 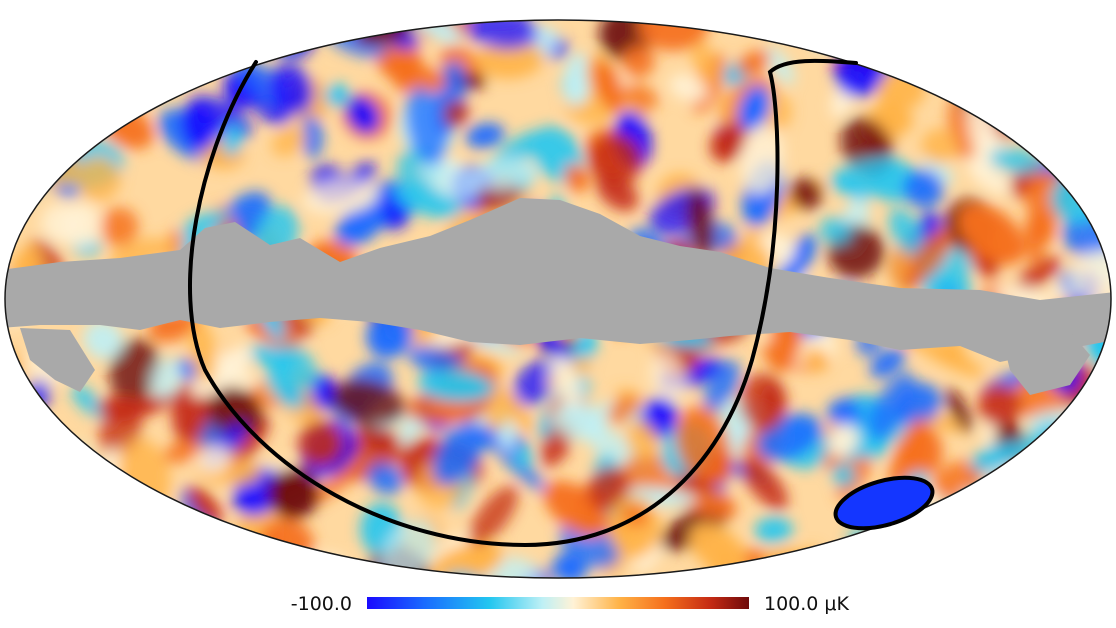 What do you see at coordinates (1045, 362) in the screenshot?
I see `mask-lobe-right` at bounding box center [1045, 362].